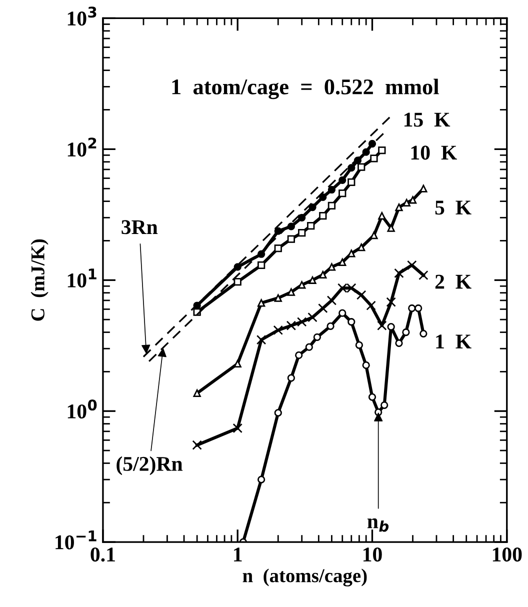 The height and width of the screenshot is (607, 528). Describe the element at coordinates (140, 227) in the screenshot. I see `annotation: 3Rn` at that location.